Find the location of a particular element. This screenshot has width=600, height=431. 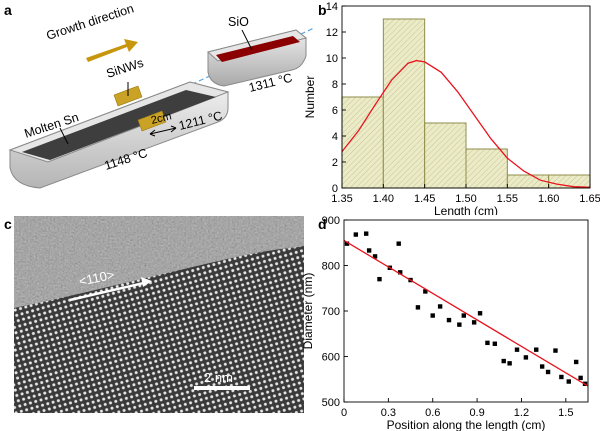

direction-arrow is located at coordinates (109, 291).